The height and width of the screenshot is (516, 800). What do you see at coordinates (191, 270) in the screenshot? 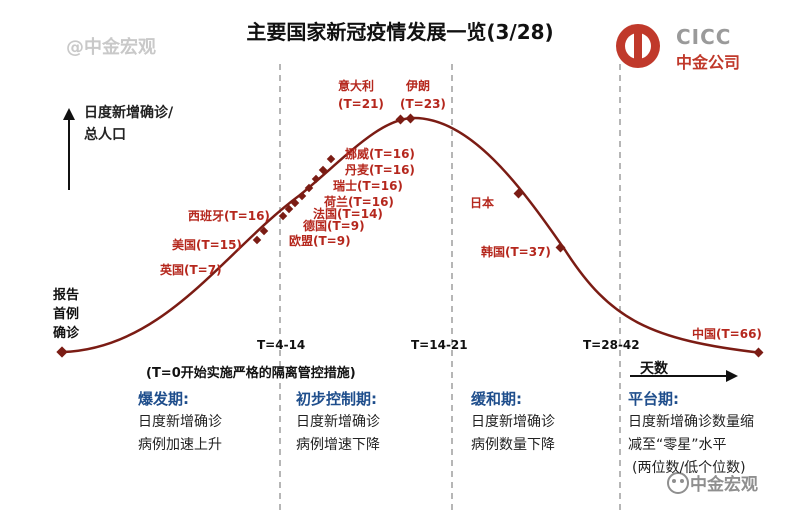
I see `label-uk: 英国(T=7)` at bounding box center [191, 270].